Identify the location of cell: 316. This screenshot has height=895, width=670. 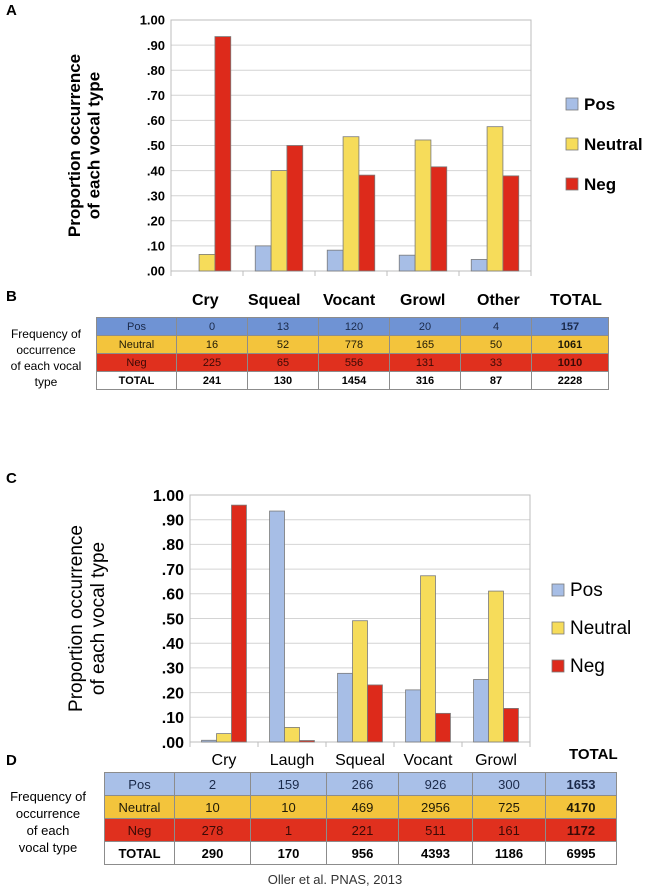
(425, 380).